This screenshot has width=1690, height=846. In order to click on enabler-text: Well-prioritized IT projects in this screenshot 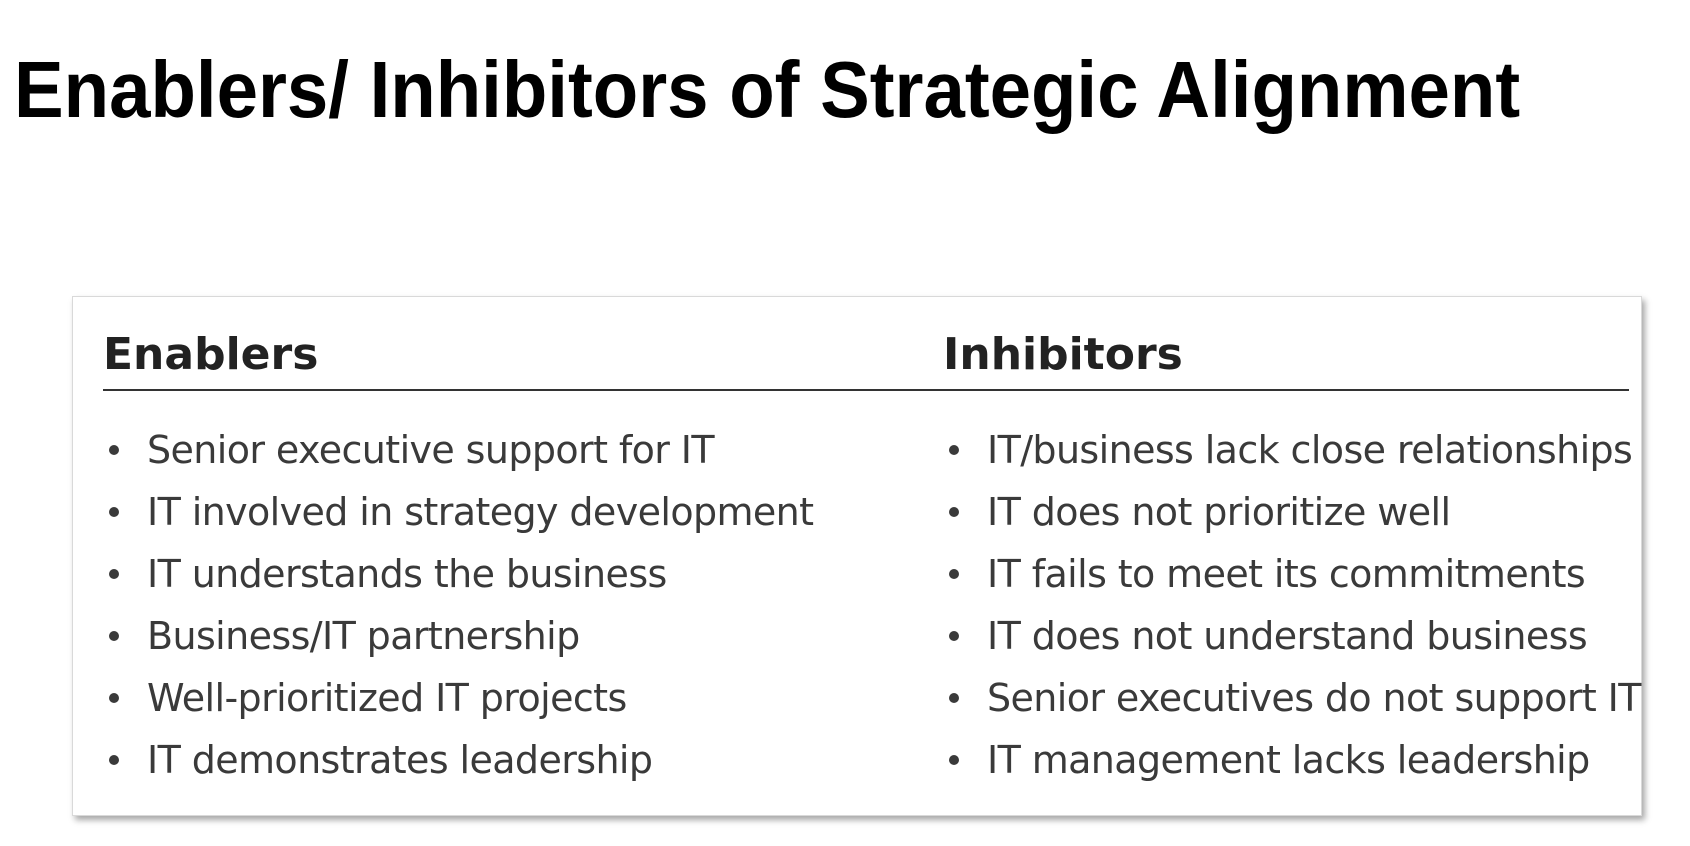, I will do `click(387, 698)`.